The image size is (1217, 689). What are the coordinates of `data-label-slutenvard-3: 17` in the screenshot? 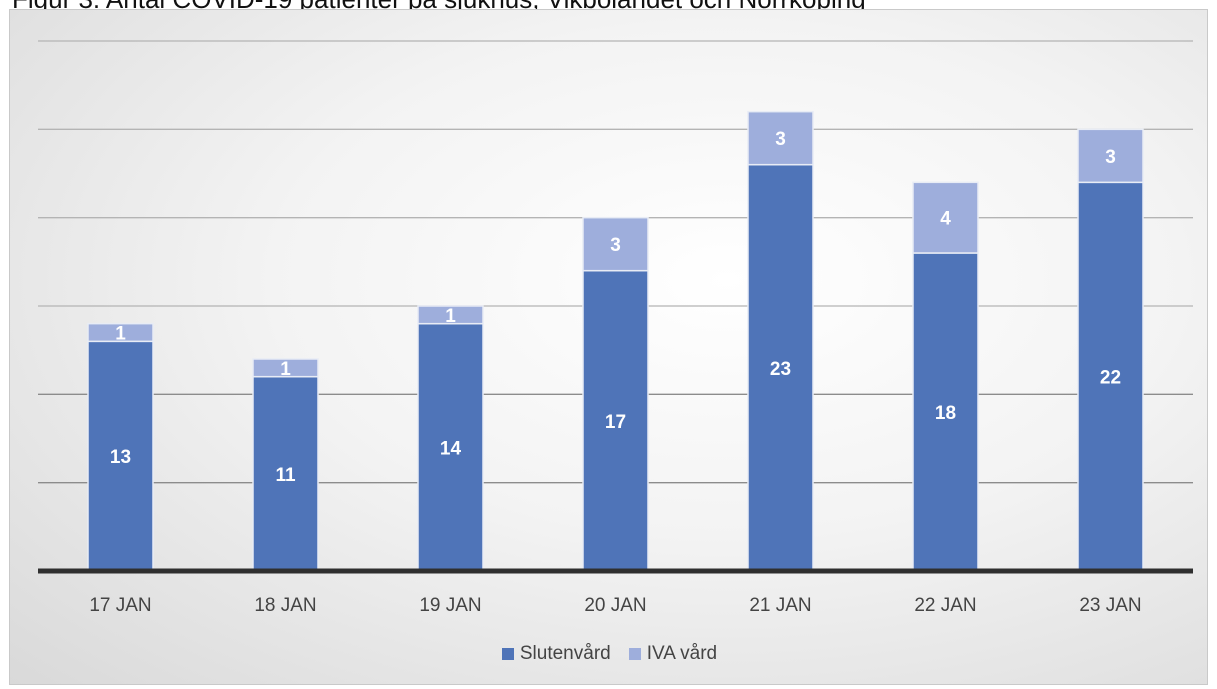 It's located at (615, 422).